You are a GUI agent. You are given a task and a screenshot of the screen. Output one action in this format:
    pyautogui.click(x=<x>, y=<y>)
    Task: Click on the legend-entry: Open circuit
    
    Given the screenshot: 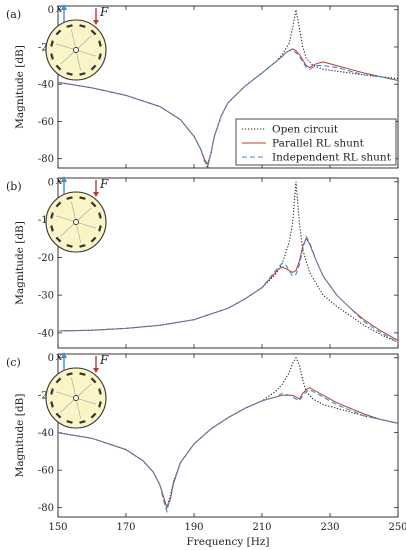 What is the action you would take?
    pyautogui.click(x=305, y=130)
    